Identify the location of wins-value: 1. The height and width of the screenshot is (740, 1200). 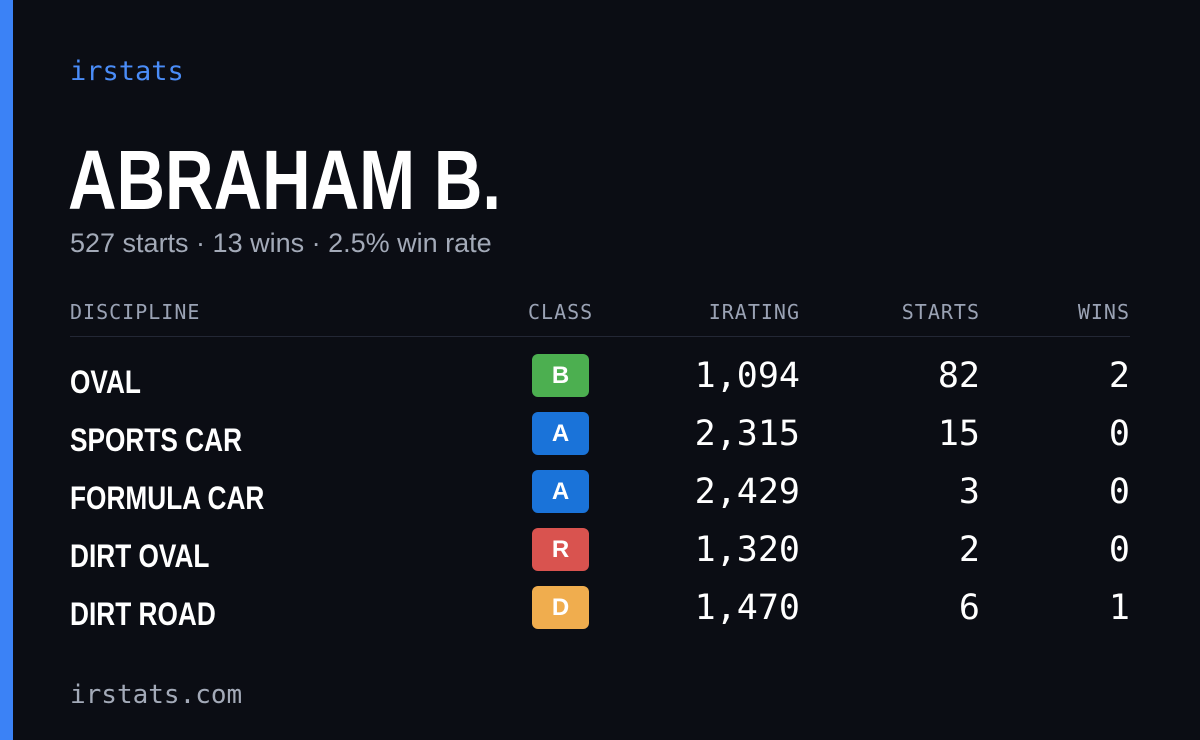
(1119, 608).